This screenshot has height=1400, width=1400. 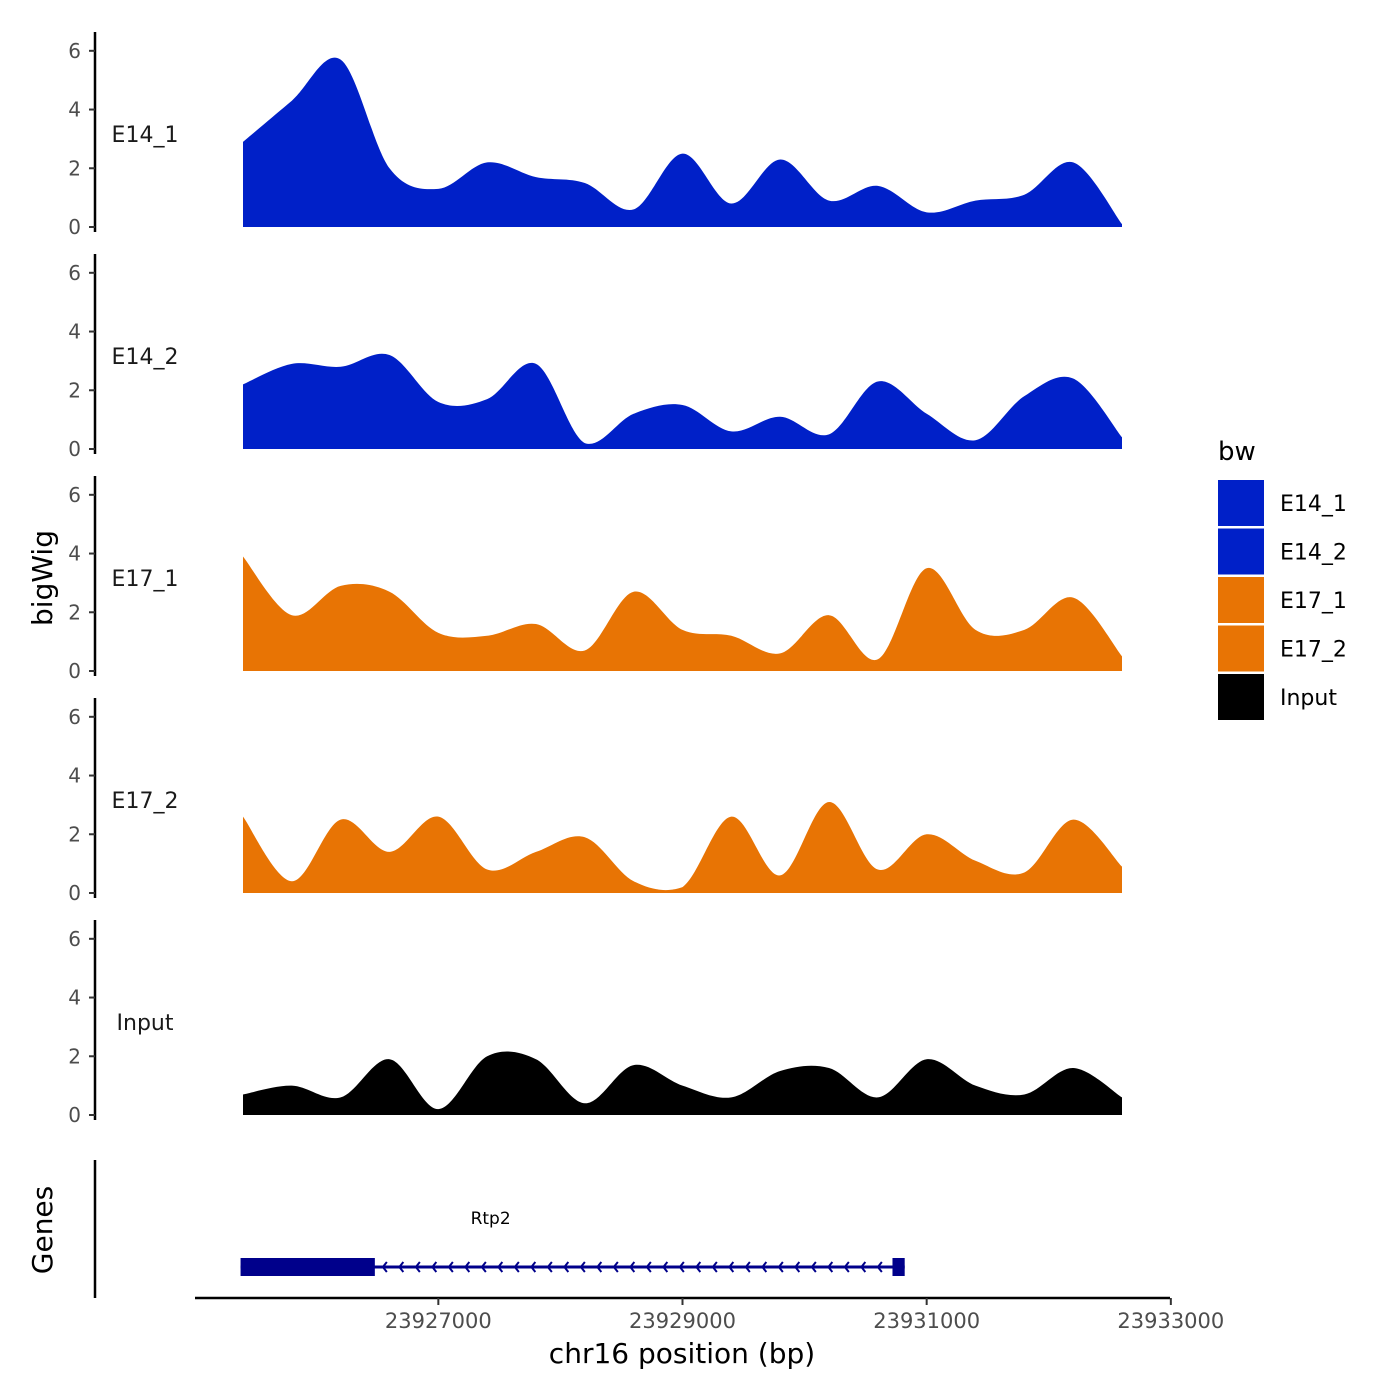 I want to click on legend-label: E14_2, so click(x=1313, y=553).